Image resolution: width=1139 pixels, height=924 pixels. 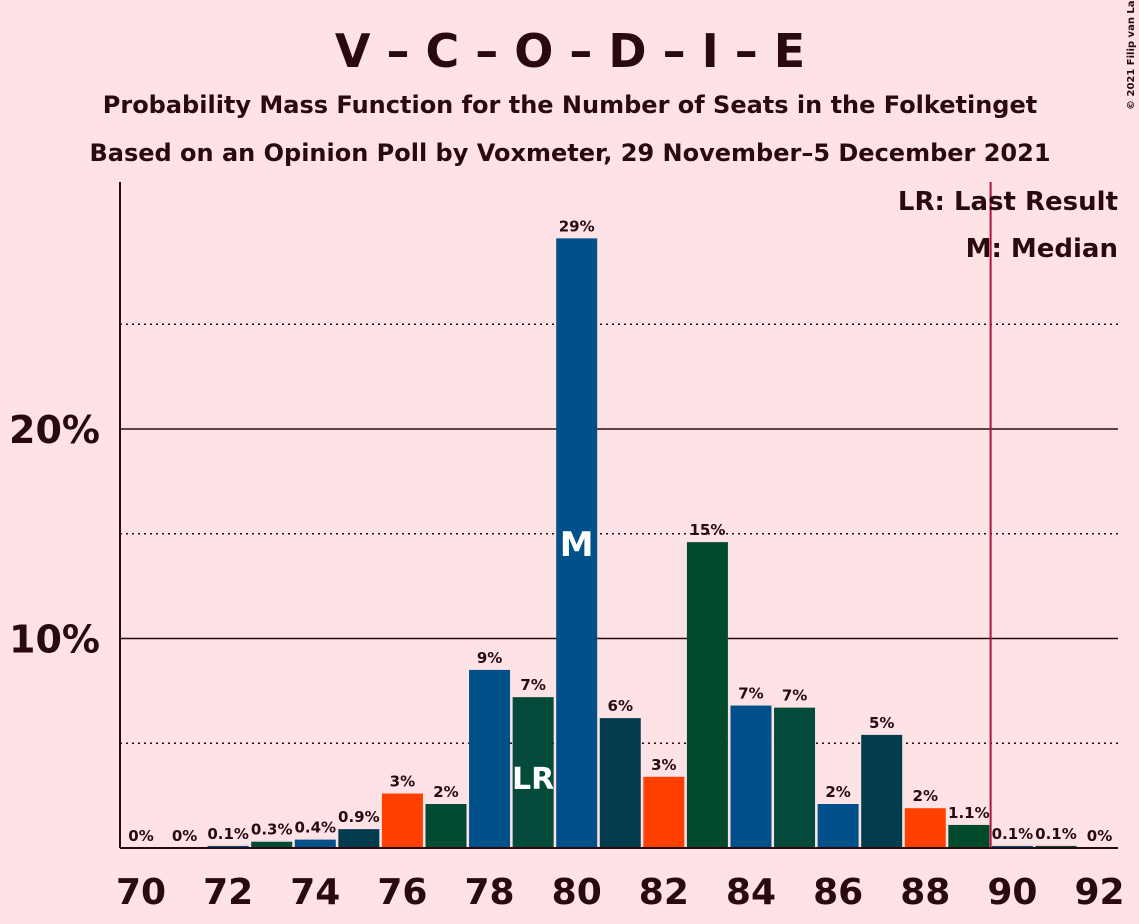 I want to click on bar-label-81: 6%, so click(x=620, y=706).